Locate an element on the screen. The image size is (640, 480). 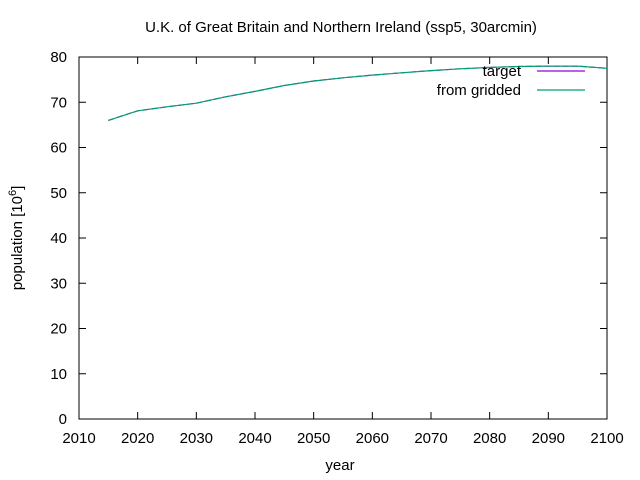
series-line-from-gridded is located at coordinates (358, 93).